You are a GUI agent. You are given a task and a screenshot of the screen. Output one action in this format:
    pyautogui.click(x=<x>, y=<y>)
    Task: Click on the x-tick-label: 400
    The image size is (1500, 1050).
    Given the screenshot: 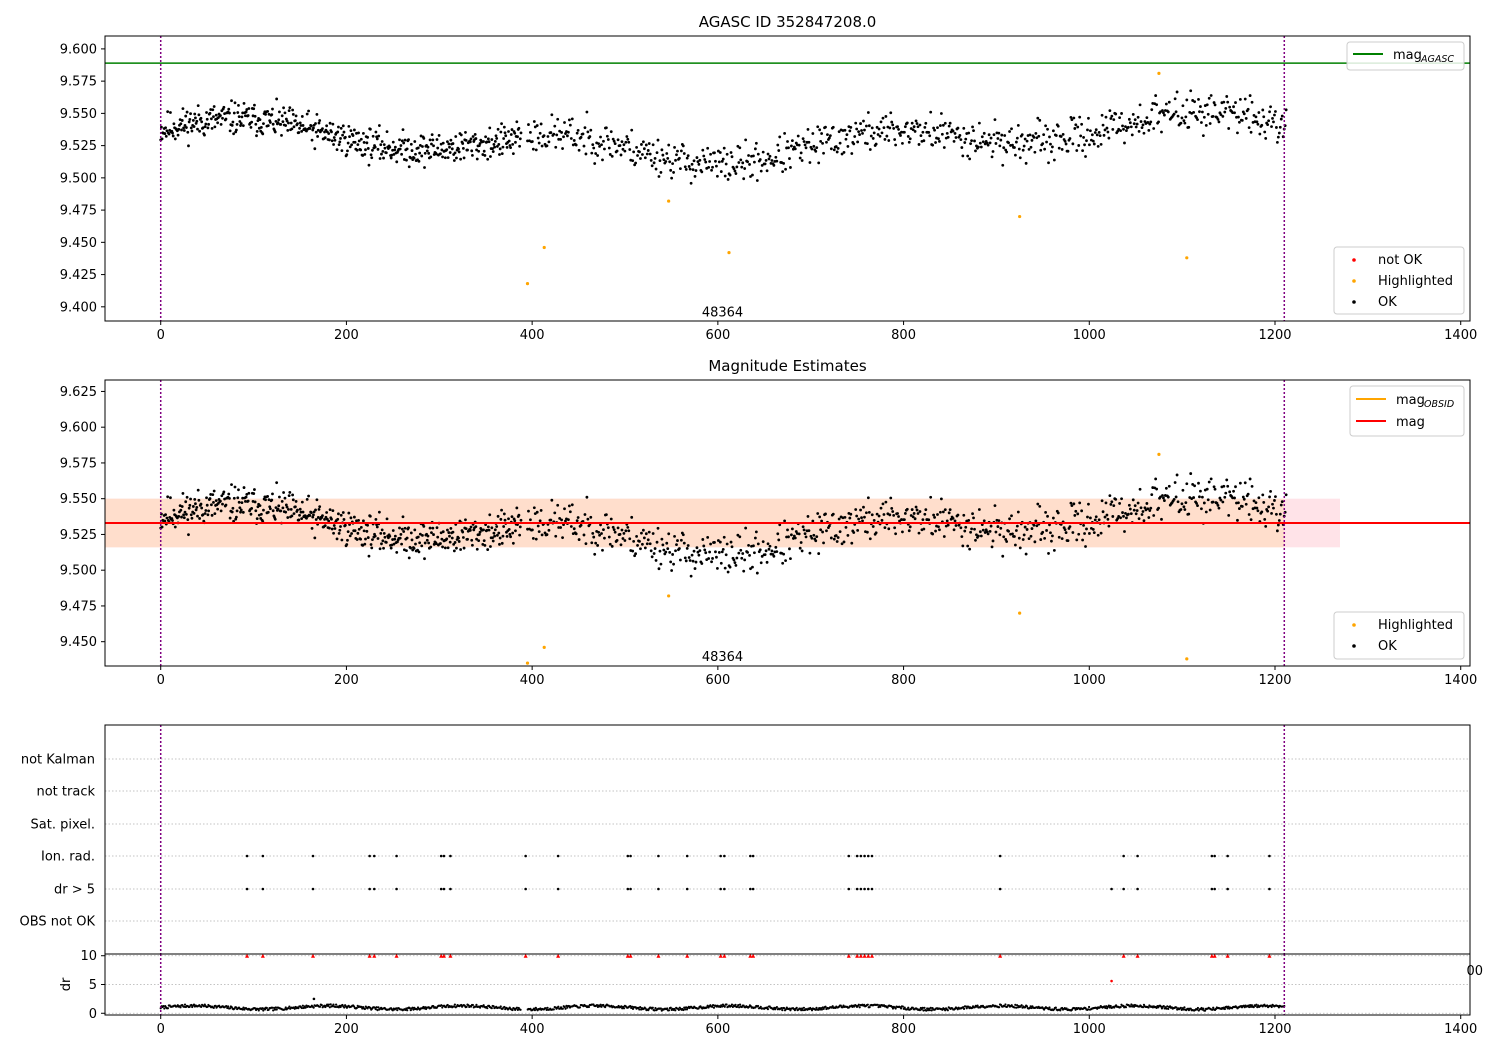 What is the action you would take?
    pyautogui.click(x=532, y=335)
    